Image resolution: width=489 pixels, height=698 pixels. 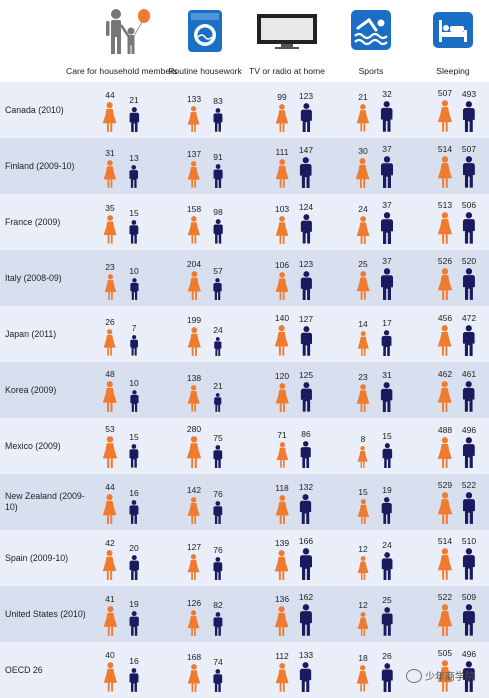 What do you see at coordinates (287, 71) in the screenshot?
I see `column-label: TV or radio at home` at bounding box center [287, 71].